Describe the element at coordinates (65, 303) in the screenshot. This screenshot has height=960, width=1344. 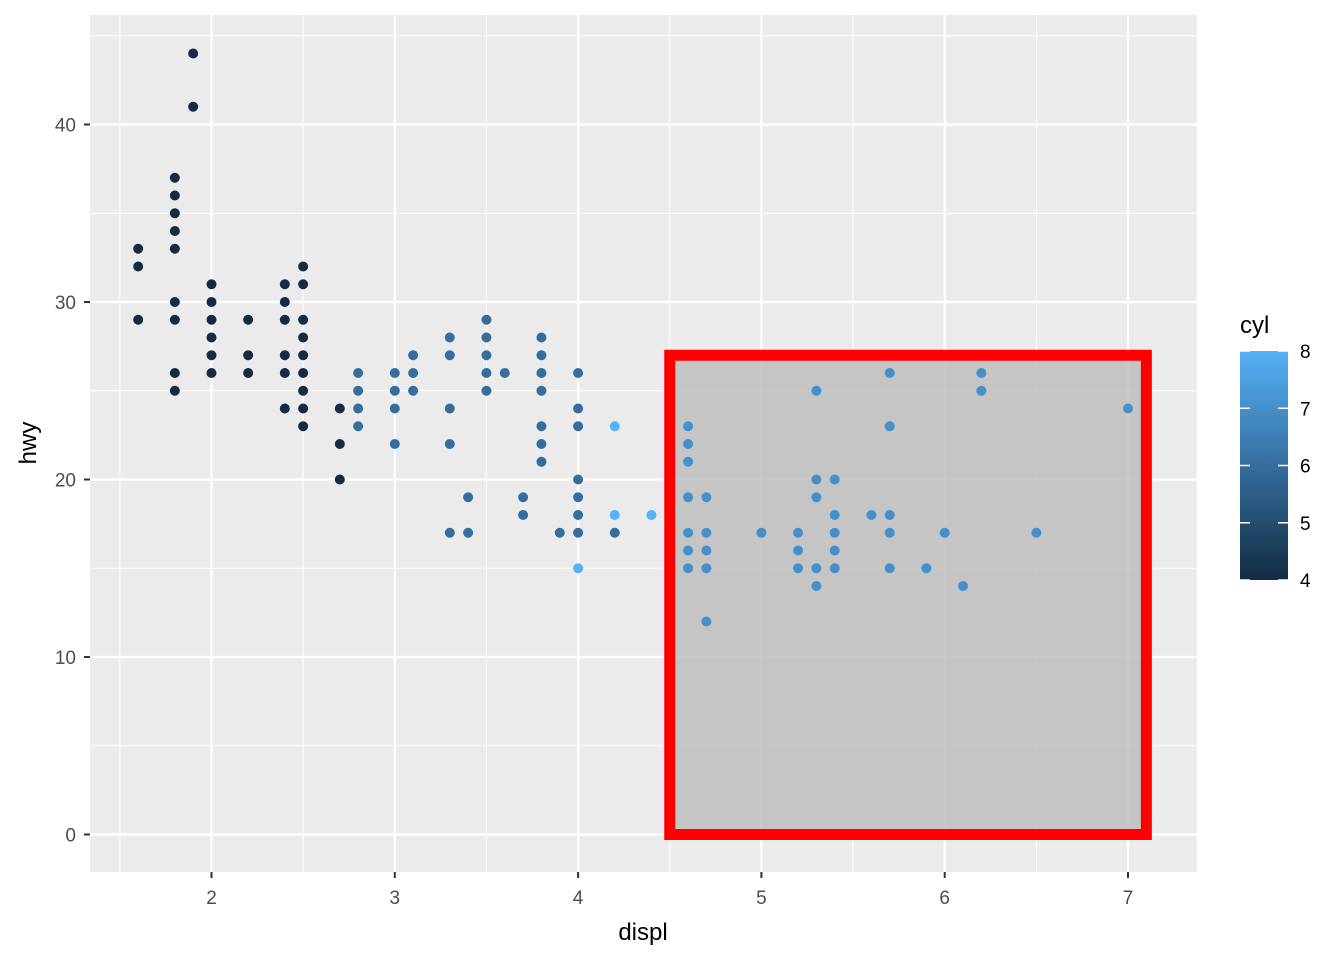
I see `y-tick-label: 30` at that location.